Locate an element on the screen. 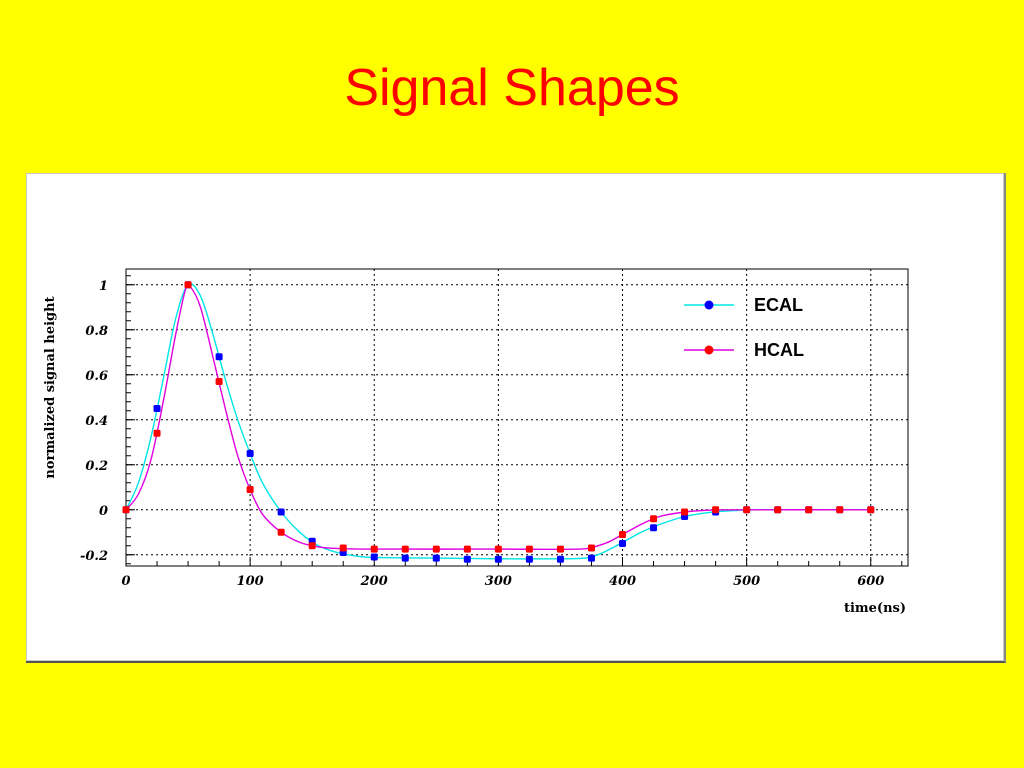  legend-hcal-marker is located at coordinates (709, 350).